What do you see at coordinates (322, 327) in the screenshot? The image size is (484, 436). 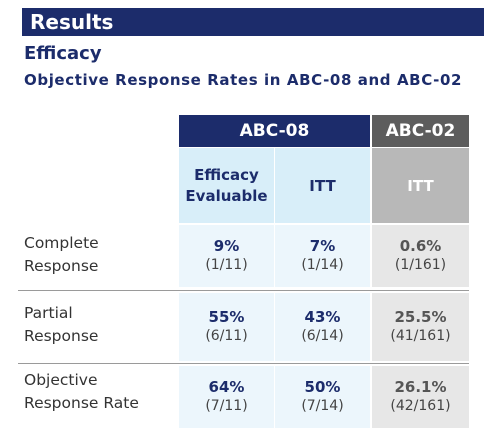 I see `table-cell: 43% (6/14)` at bounding box center [322, 327].